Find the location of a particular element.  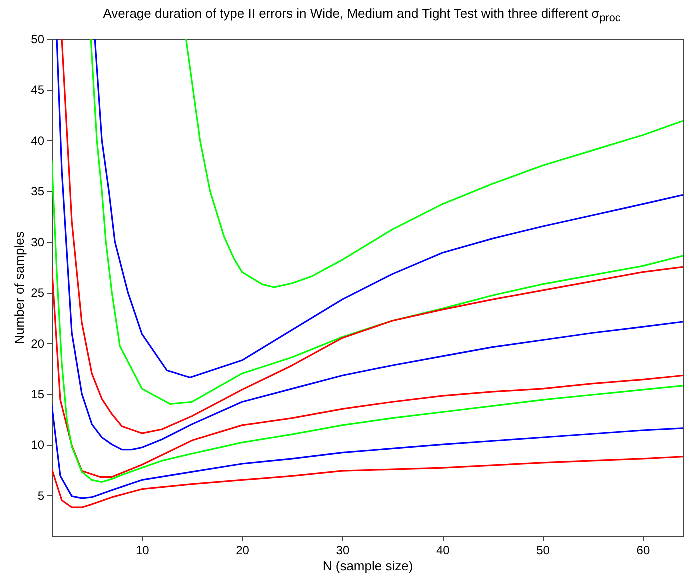

y-tick-label: 25 is located at coordinates (38, 293).